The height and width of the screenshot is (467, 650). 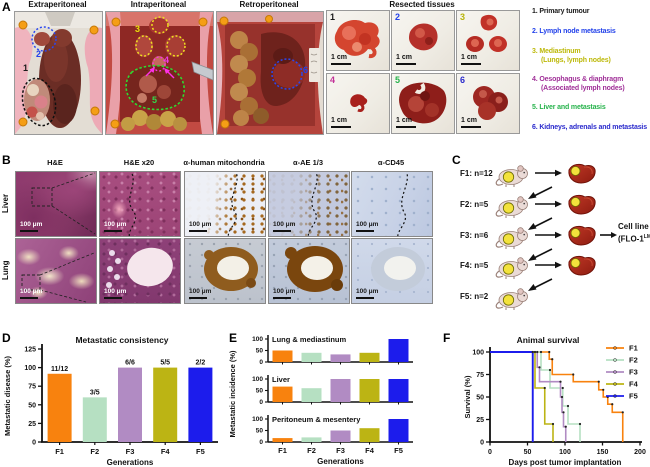 I want to click on legend-label-F5: F5, so click(x=633, y=396).